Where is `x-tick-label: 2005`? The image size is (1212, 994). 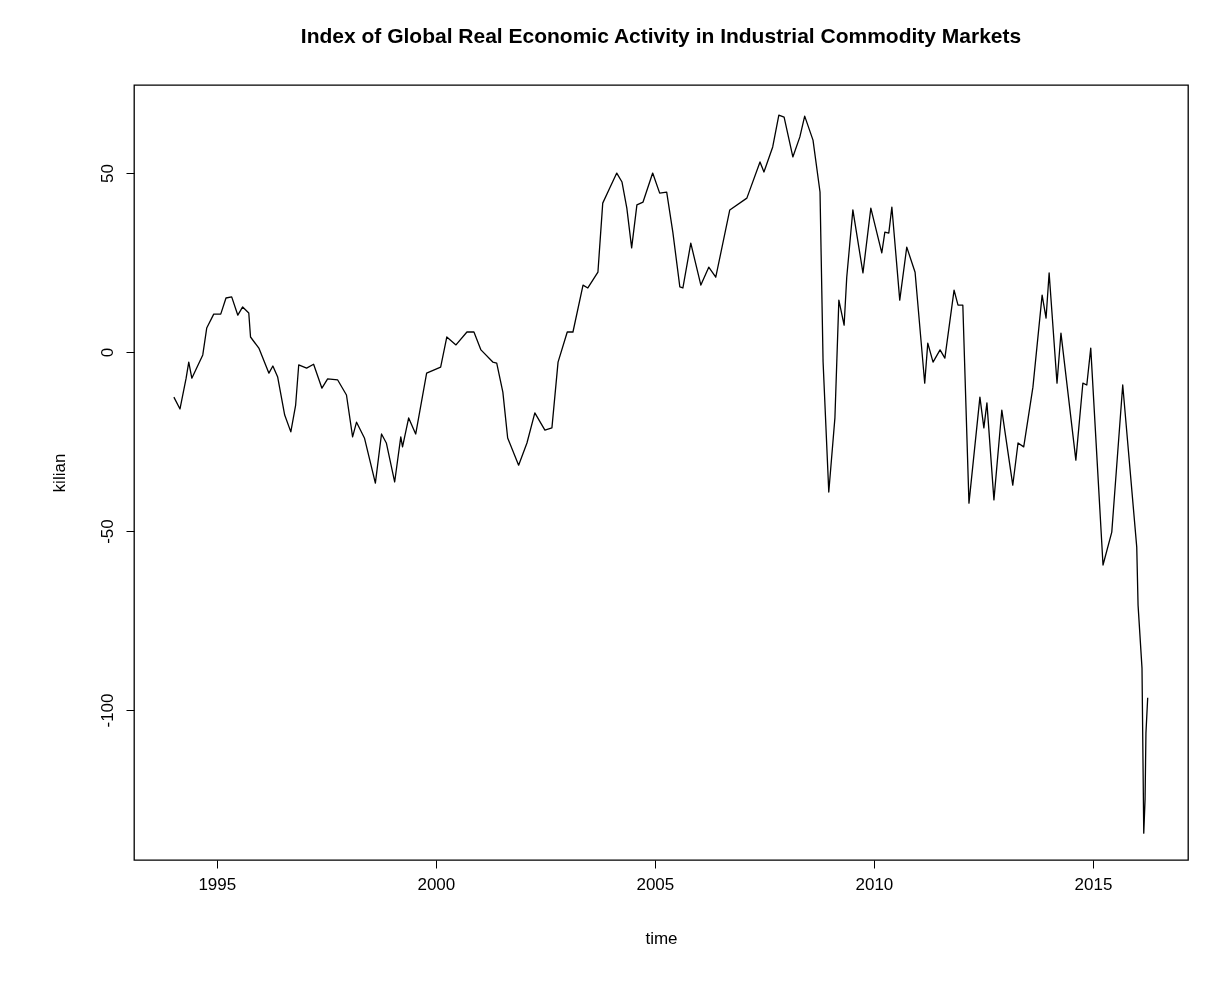 x-tick-label: 2005 is located at coordinates (655, 884).